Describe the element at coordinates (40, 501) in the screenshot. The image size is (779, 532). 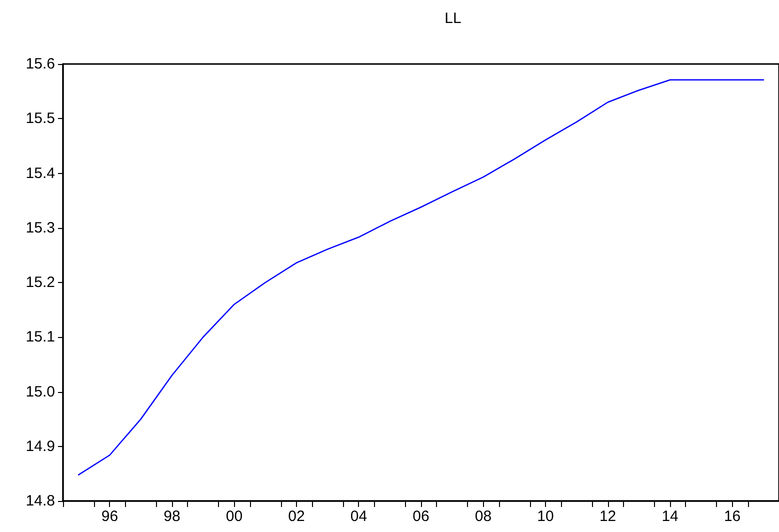
I see `y-tick-label: 14.8` at that location.